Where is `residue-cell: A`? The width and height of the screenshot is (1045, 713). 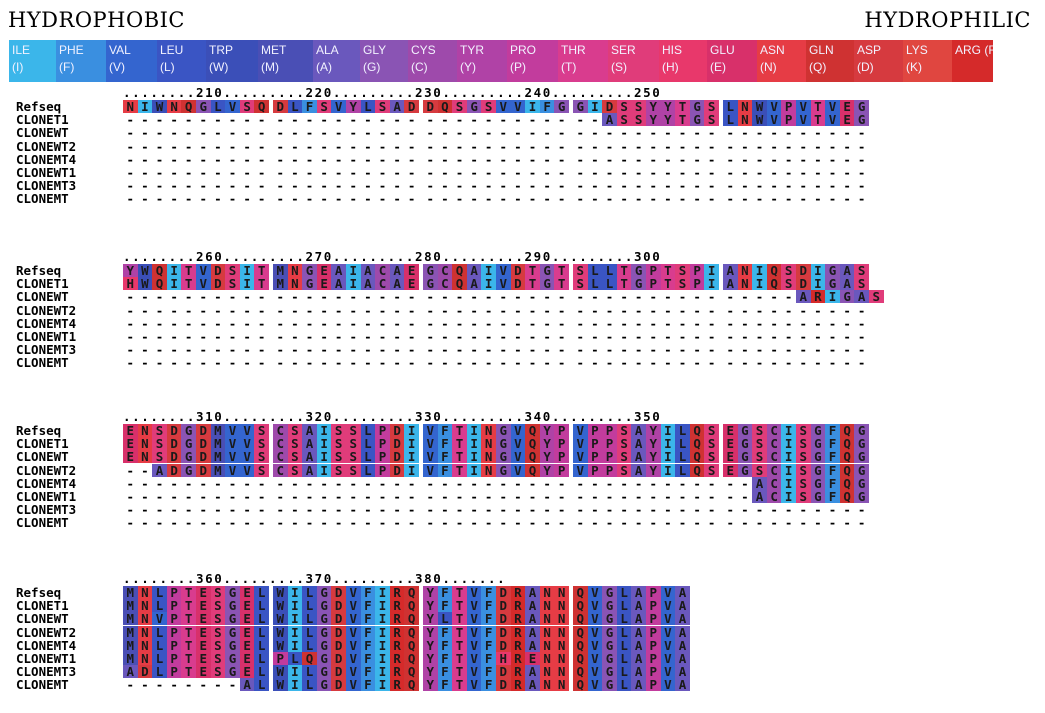
residue-cell: A is located at coordinates (638, 619).